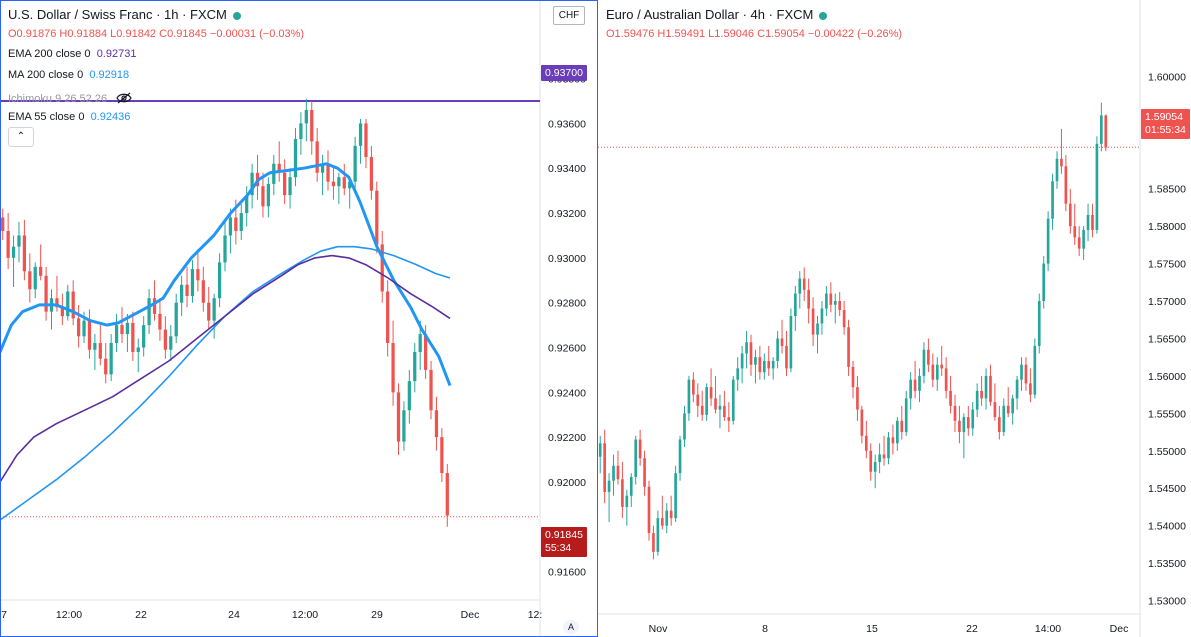 Image resolution: width=1191 pixels, height=637 pixels. What do you see at coordinates (69, 117) in the screenshot?
I see `indicator-ema55: EMA 55 close 0 0.92436` at bounding box center [69, 117].